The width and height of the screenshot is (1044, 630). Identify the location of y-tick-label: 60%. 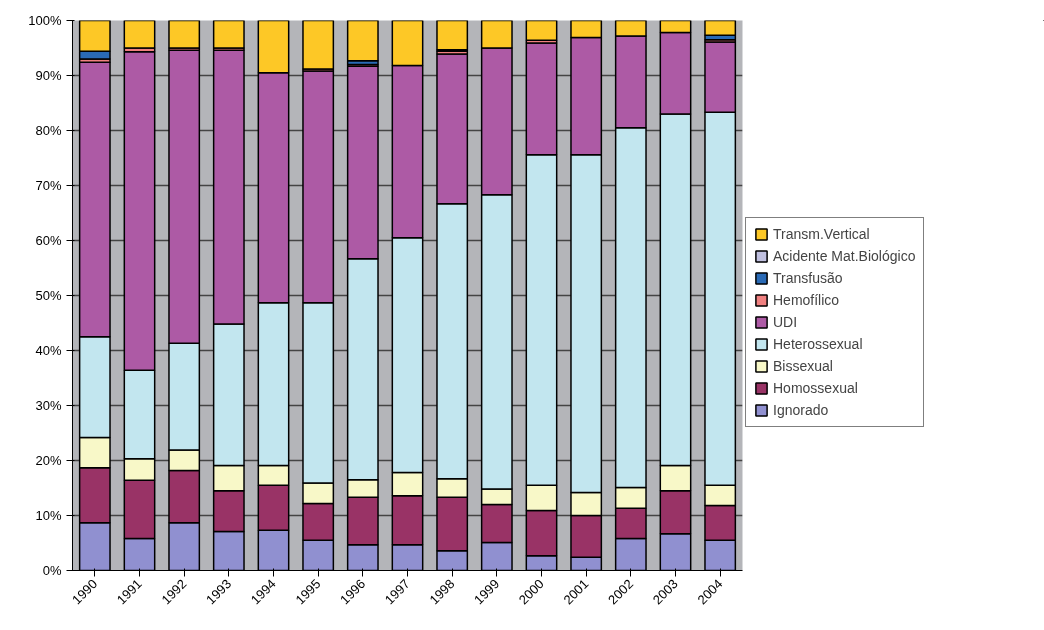
(48, 240).